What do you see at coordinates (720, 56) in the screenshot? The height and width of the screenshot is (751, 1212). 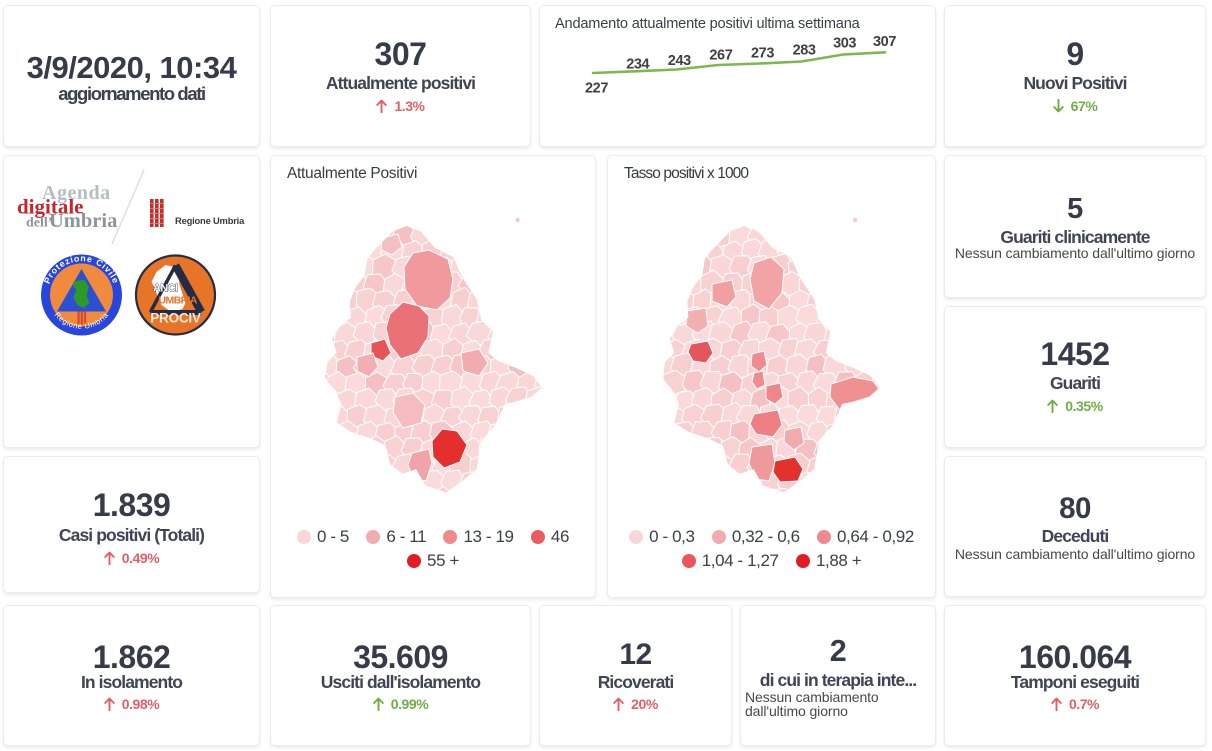 I see `svg-text: 267` at bounding box center [720, 56].